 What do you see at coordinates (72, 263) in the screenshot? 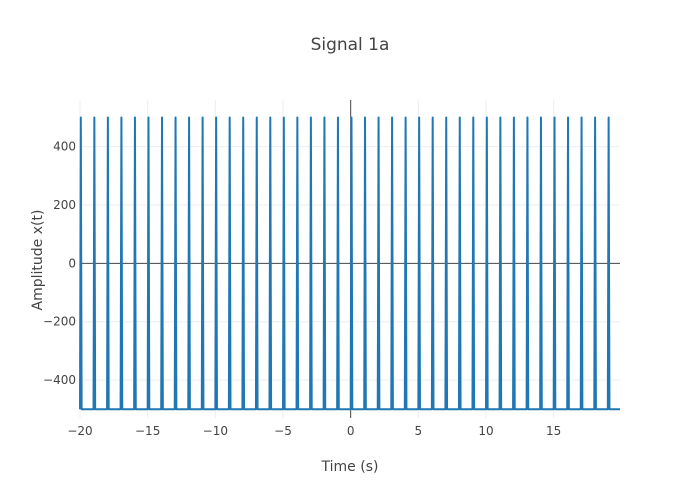
I see `y-tick-label: 0` at bounding box center [72, 263].